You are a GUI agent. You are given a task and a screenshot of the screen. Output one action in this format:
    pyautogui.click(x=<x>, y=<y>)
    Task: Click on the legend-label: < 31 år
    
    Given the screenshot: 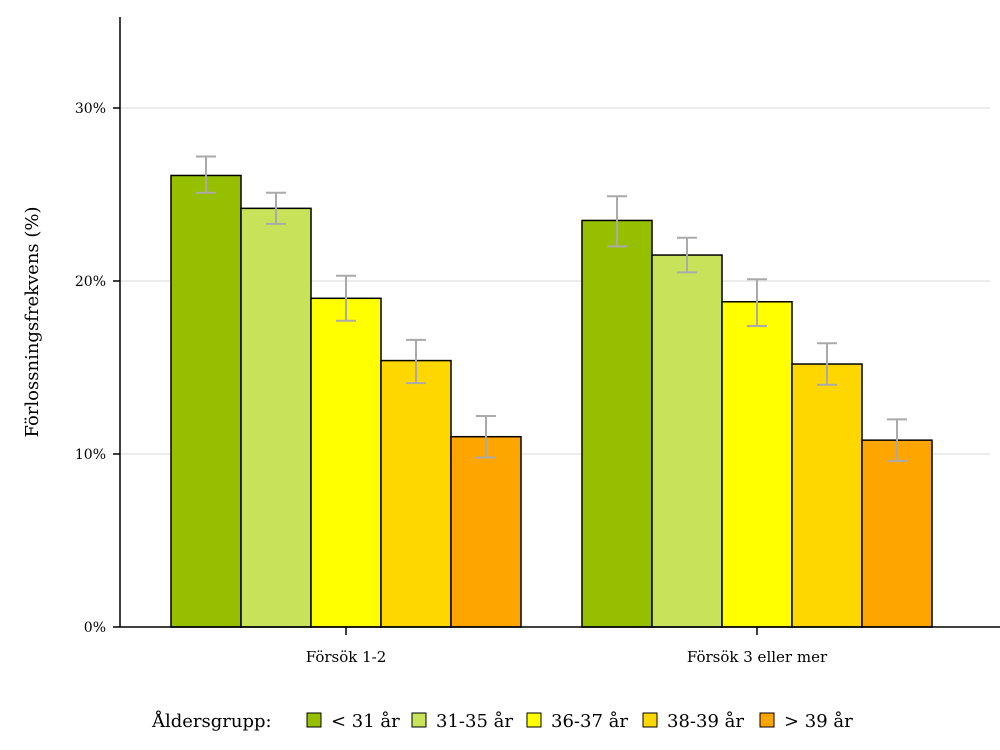 What is the action you would take?
    pyautogui.click(x=365, y=721)
    